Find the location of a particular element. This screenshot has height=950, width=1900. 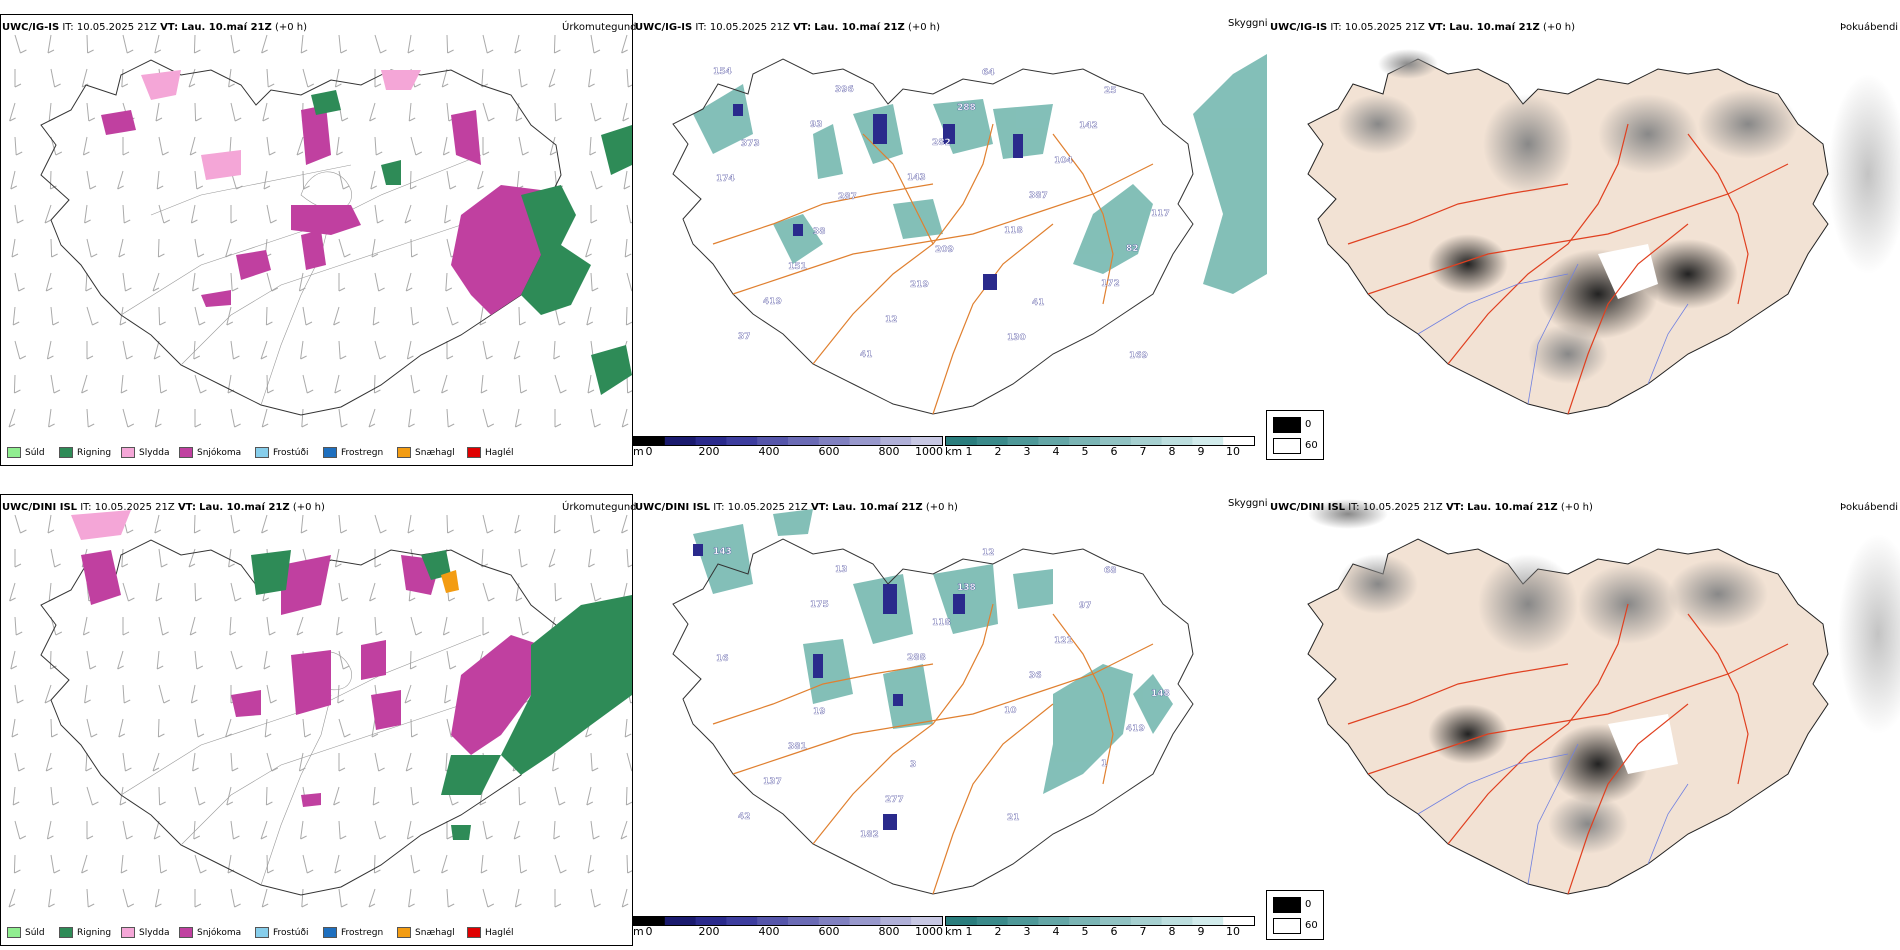

colorbar-tick: 1 is located at coordinates (969, 931).